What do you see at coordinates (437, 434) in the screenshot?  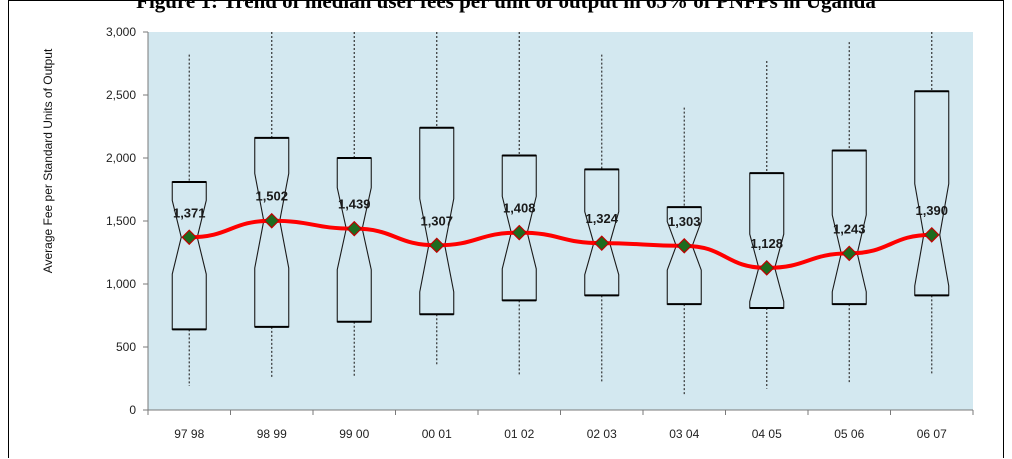 I see `x-tick-label: 00 01` at bounding box center [437, 434].